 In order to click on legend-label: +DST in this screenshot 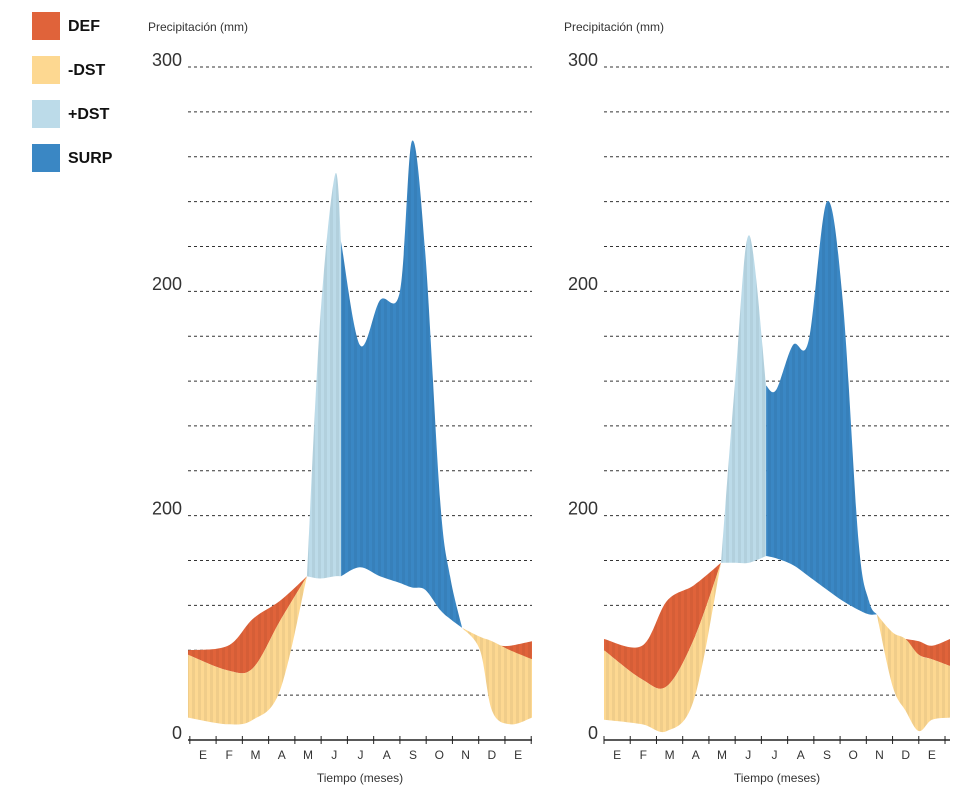, I will do `click(89, 114)`.